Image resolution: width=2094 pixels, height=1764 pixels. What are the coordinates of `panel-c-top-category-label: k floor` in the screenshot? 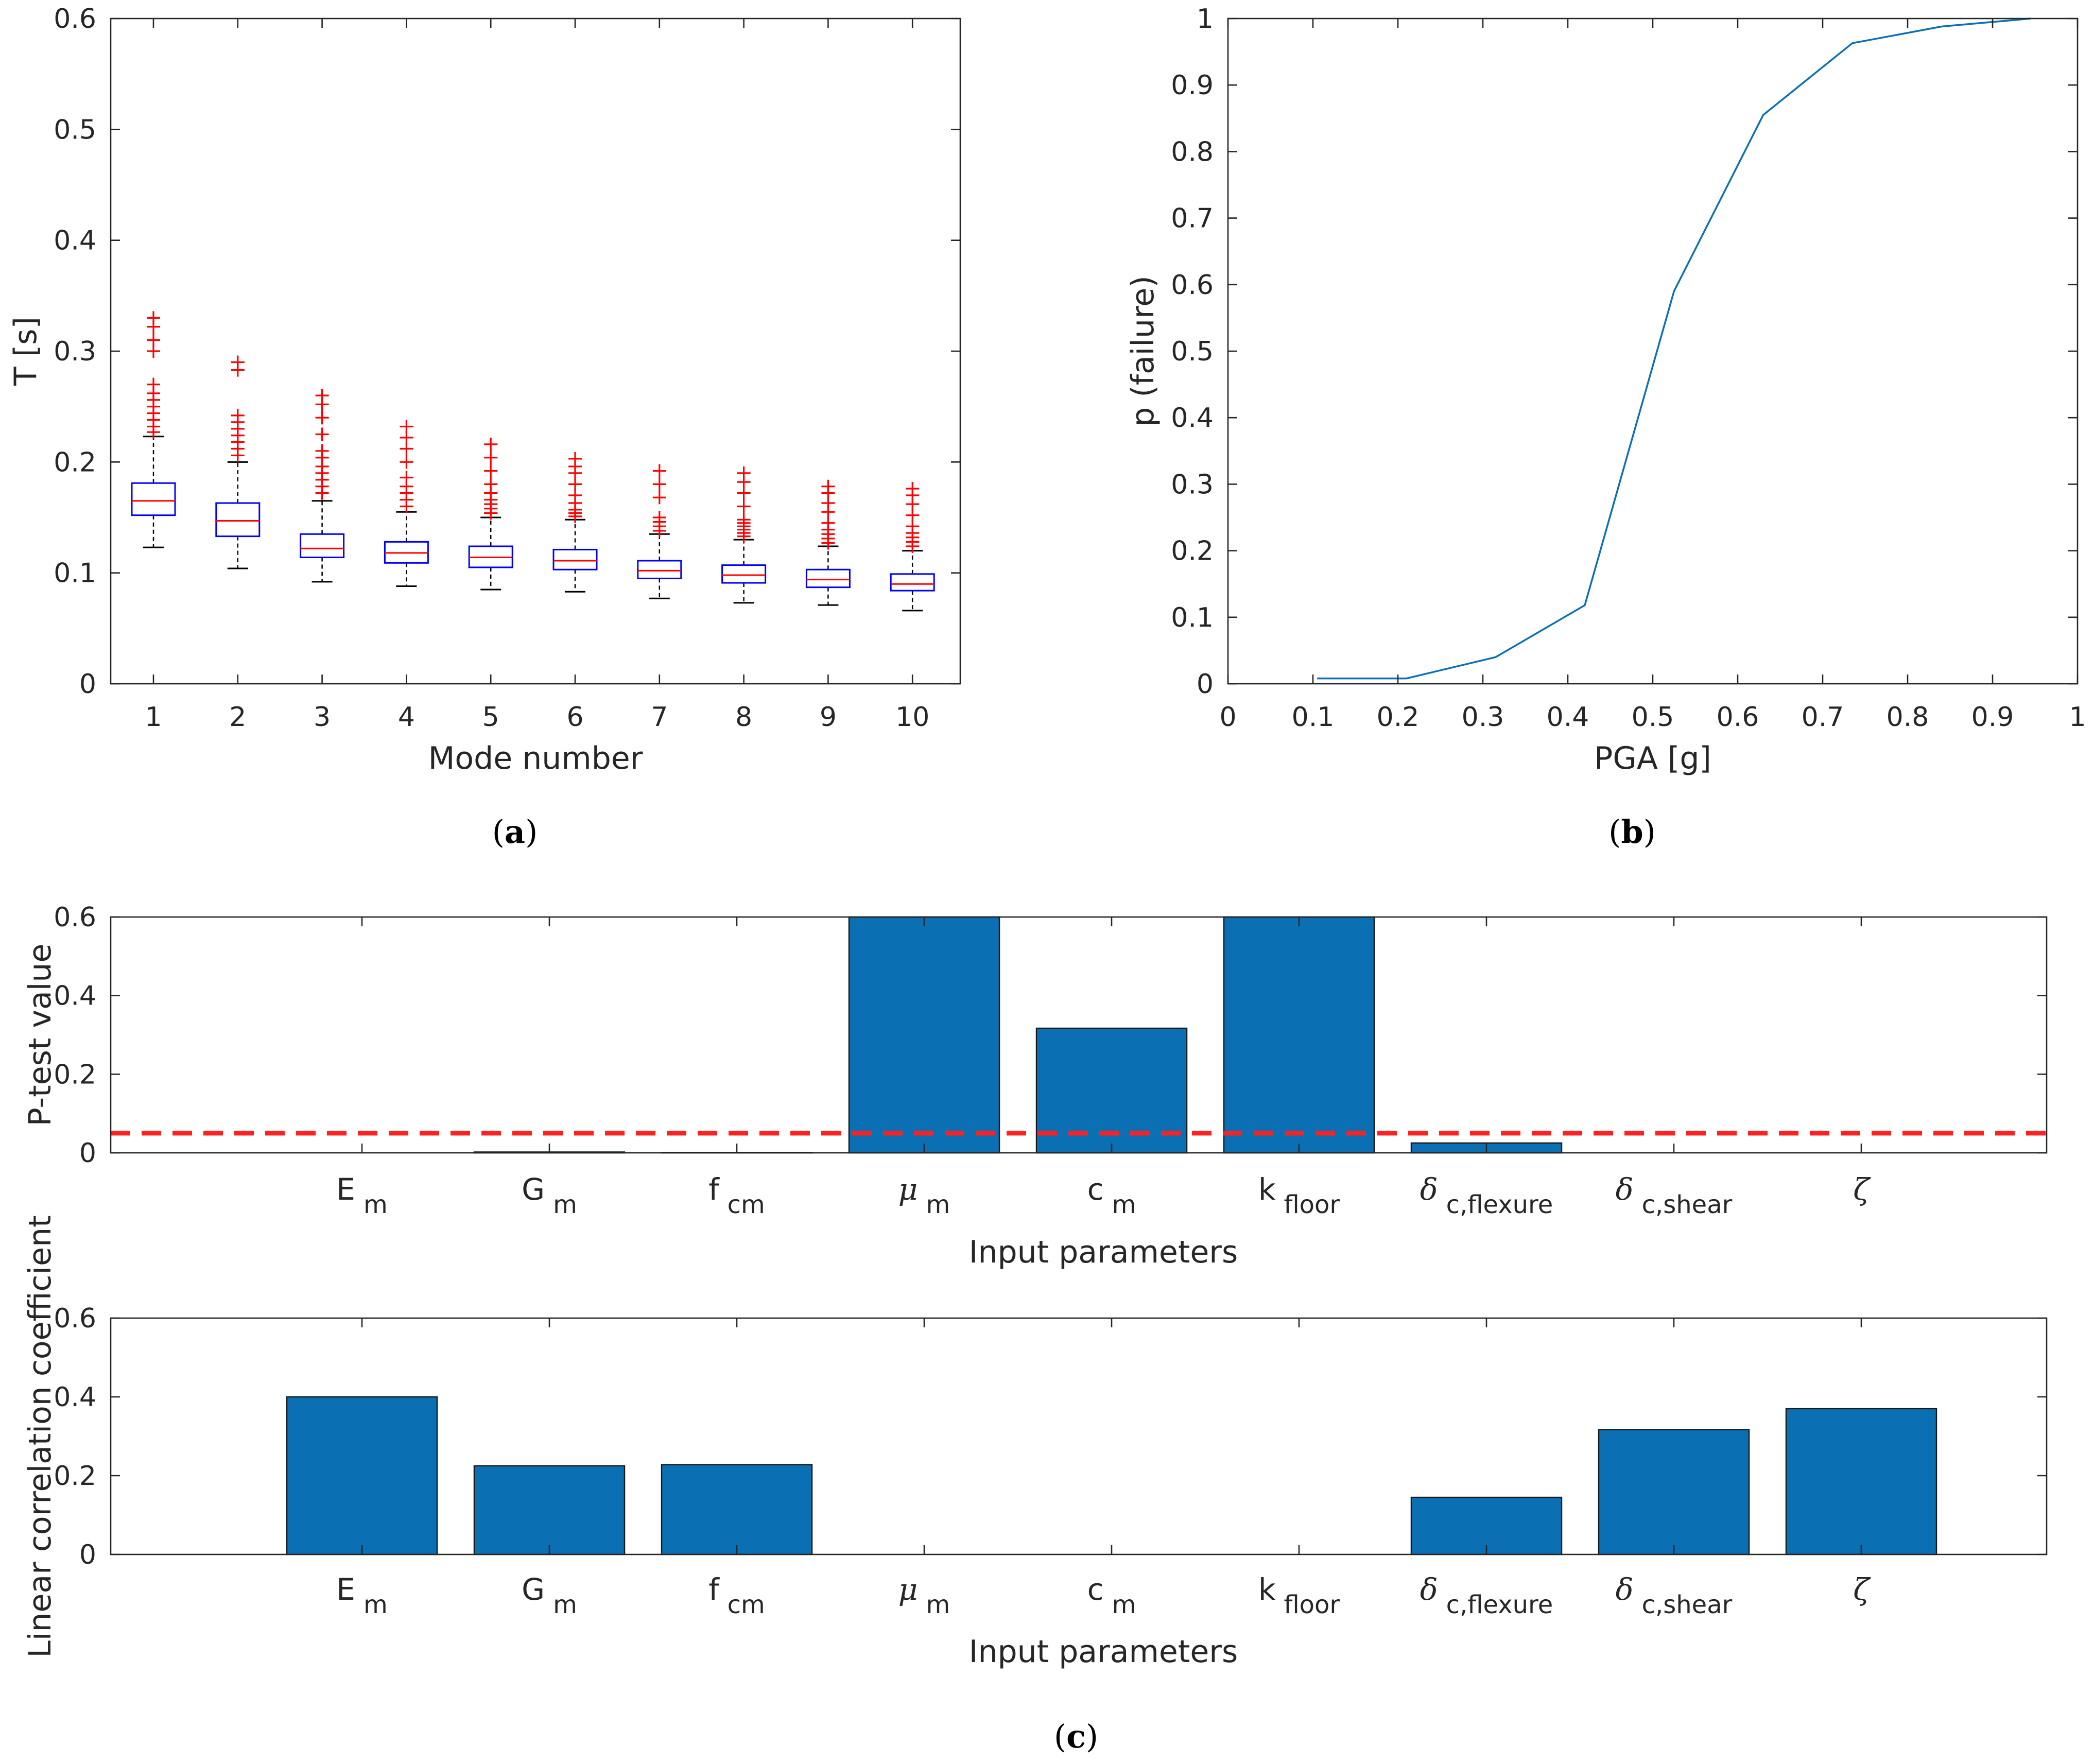 It's located at (1299, 1195).